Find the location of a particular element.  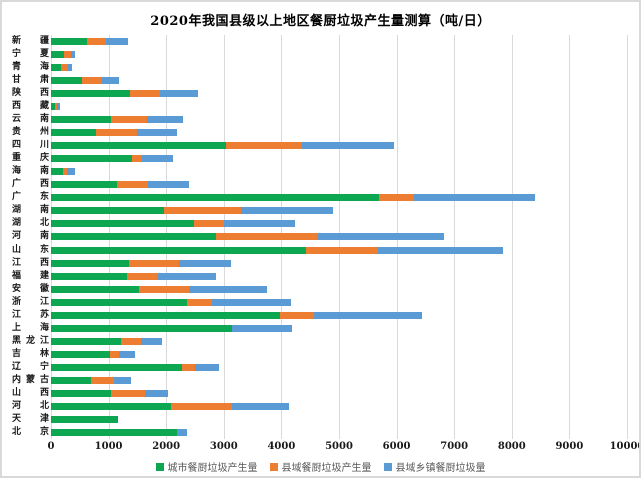

category-label: 福建 is located at coordinates (30, 275).